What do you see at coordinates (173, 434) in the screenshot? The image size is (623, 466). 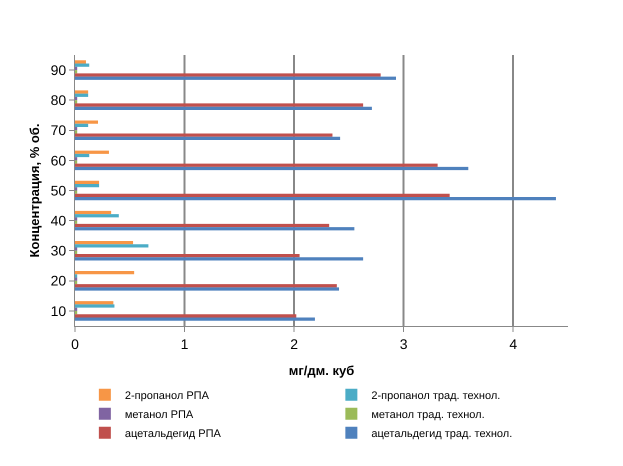 I see `legend-label: ацетальдегид РПА` at bounding box center [173, 434].